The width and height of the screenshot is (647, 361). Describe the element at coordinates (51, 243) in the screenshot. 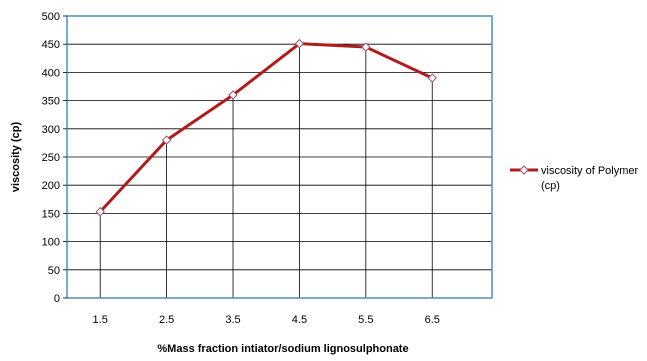

I see `y-tick-label: 100` at that location.